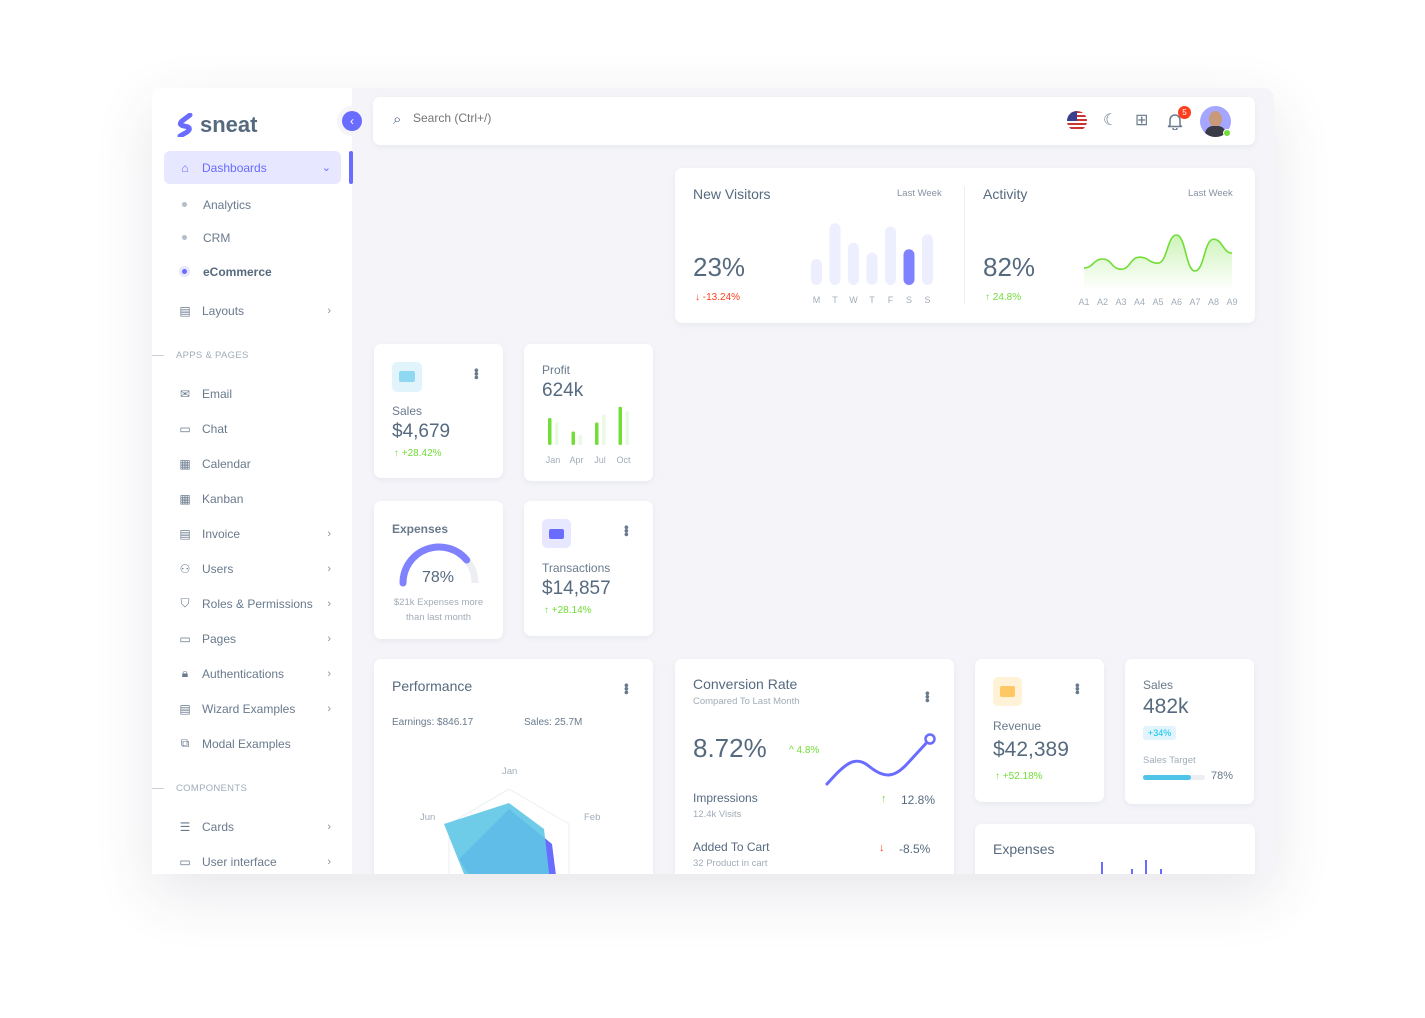 This screenshot has width=1425, height=1018. I want to click on sidebar-item-layouts: ▤ Layouts ›, so click(252, 310).